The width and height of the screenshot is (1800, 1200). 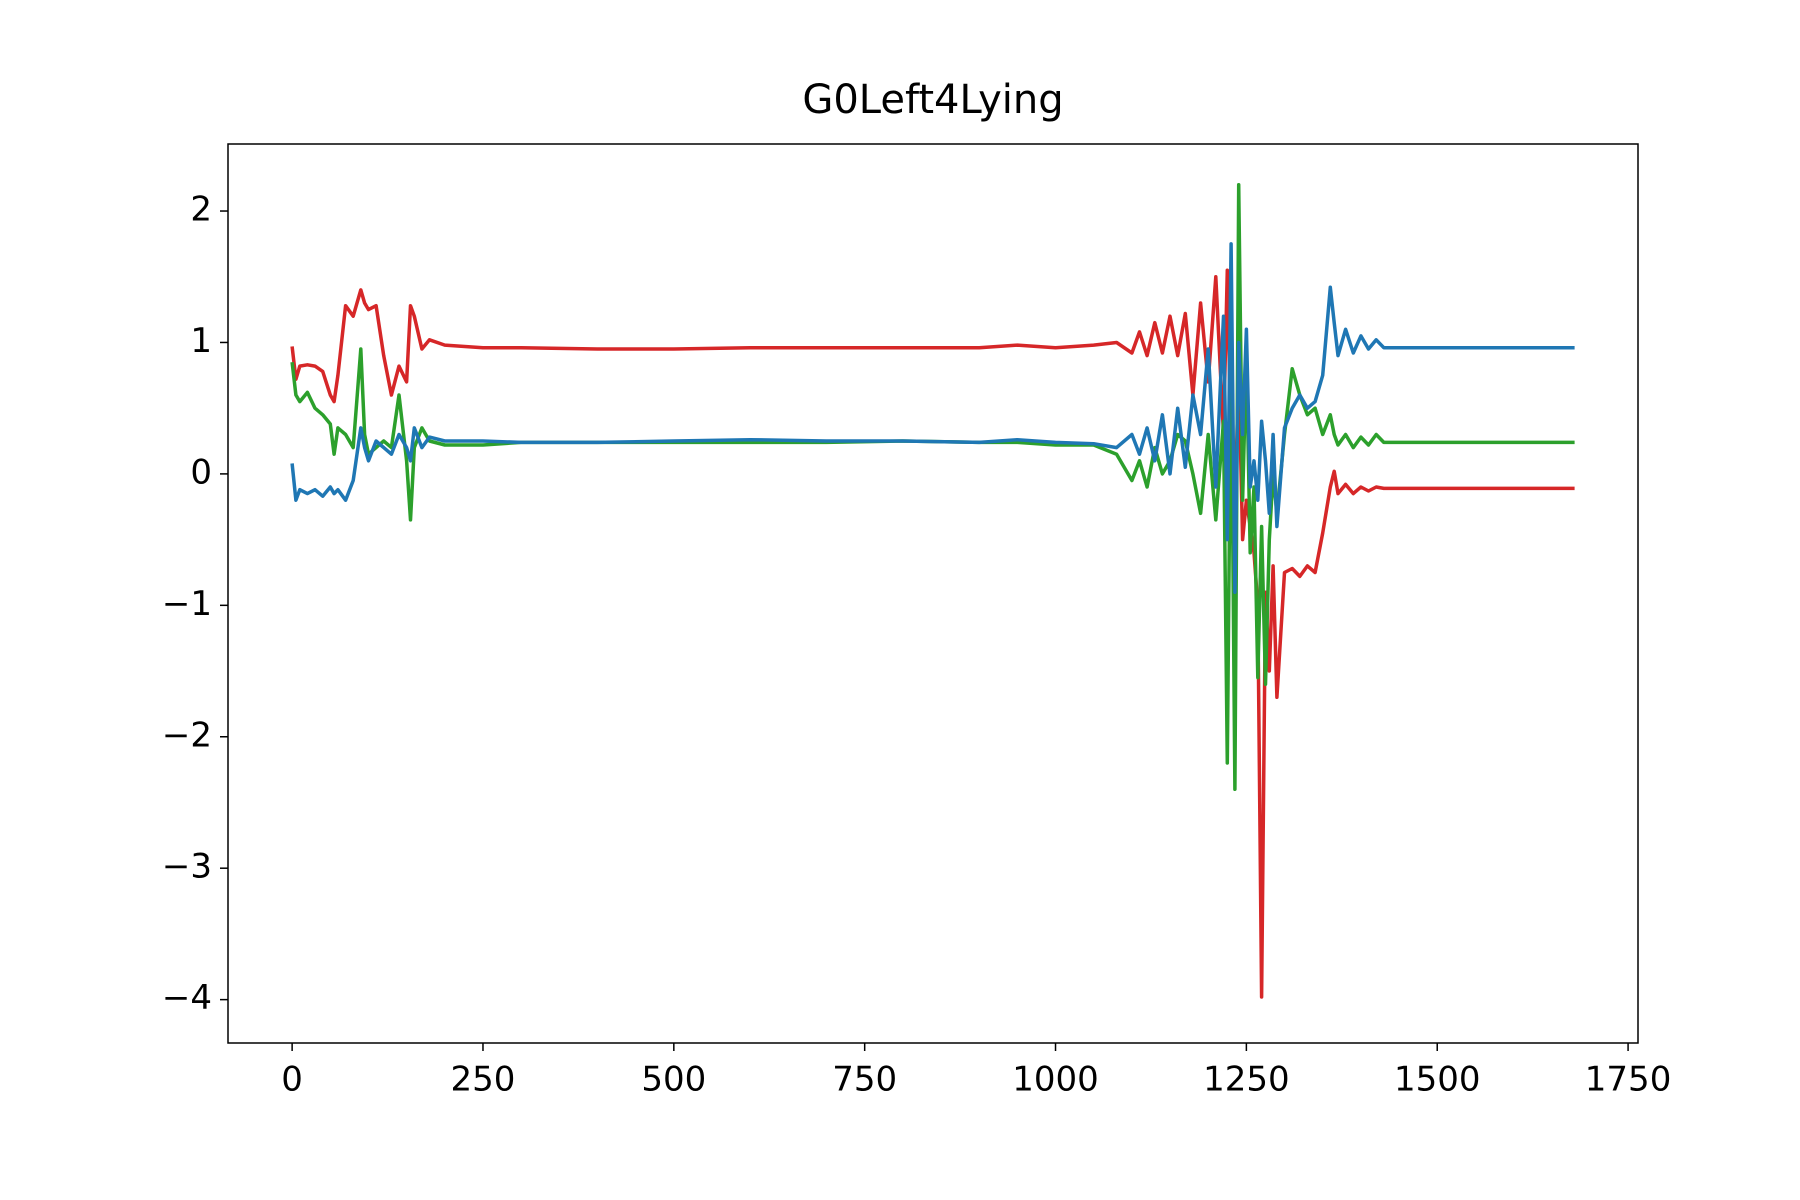 I want to click on y-tick-label: 2, so click(x=201, y=210).